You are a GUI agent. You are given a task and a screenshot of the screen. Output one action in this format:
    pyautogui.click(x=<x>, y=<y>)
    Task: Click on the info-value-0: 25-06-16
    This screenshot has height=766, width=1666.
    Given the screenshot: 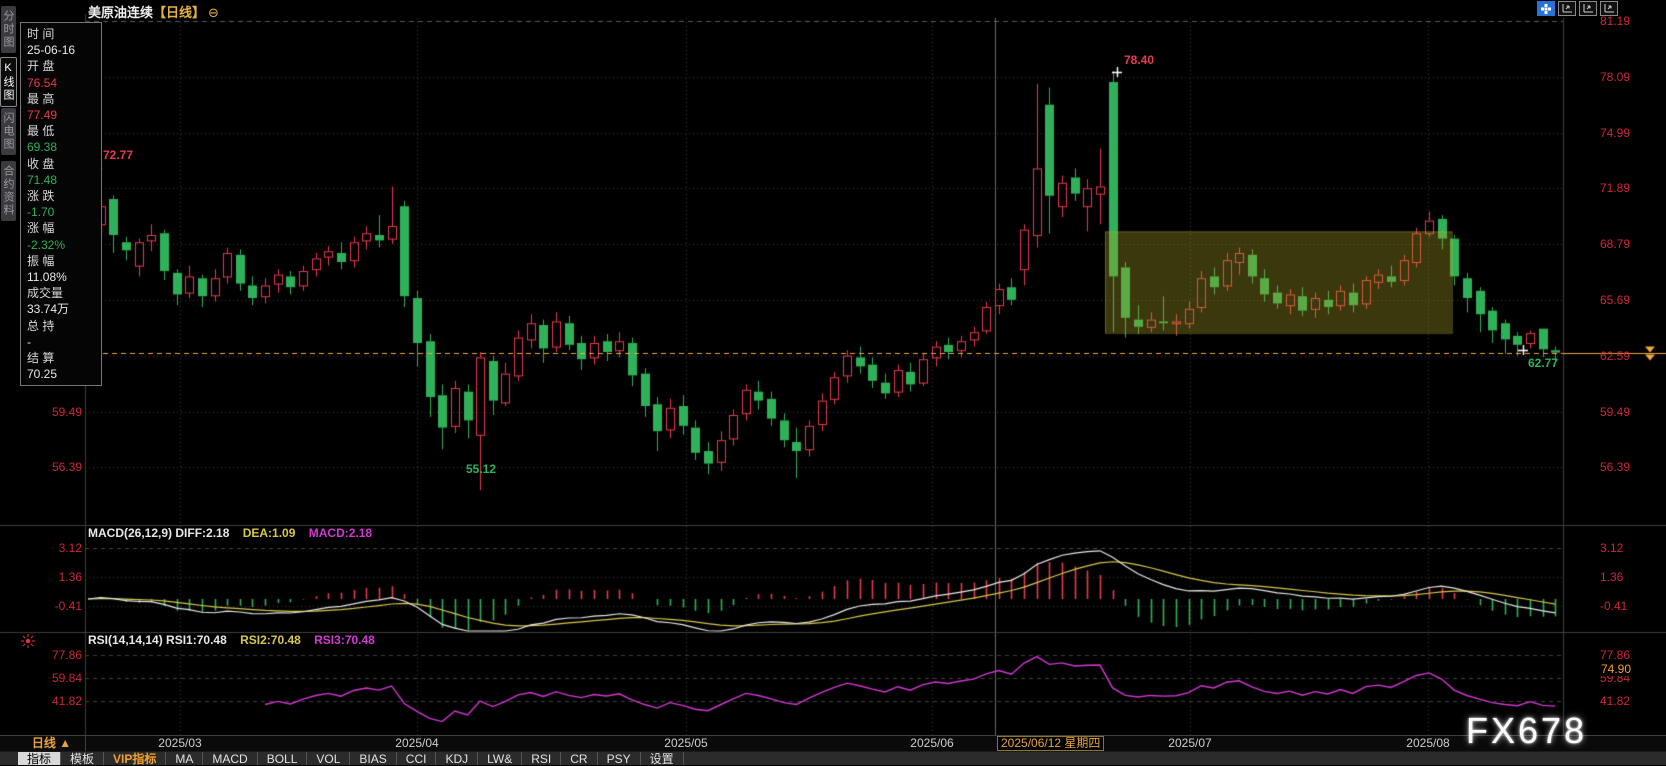 What is the action you would take?
    pyautogui.click(x=51, y=50)
    